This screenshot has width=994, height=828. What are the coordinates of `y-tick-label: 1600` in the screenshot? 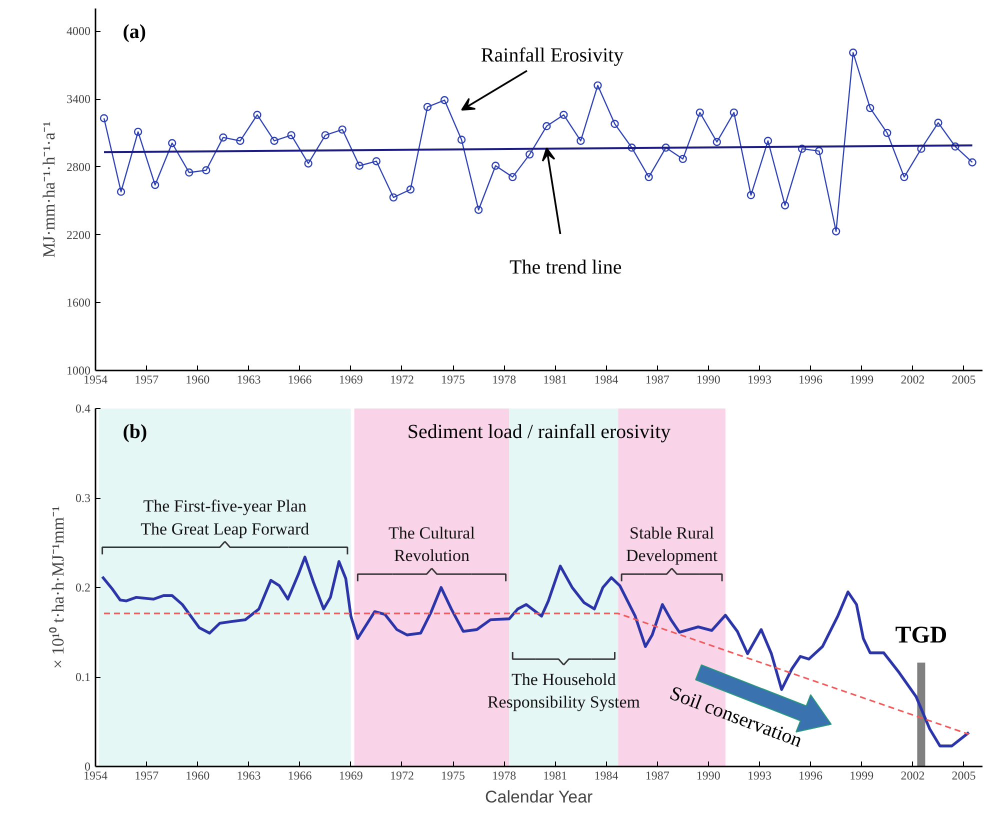 It's located at (78, 303).